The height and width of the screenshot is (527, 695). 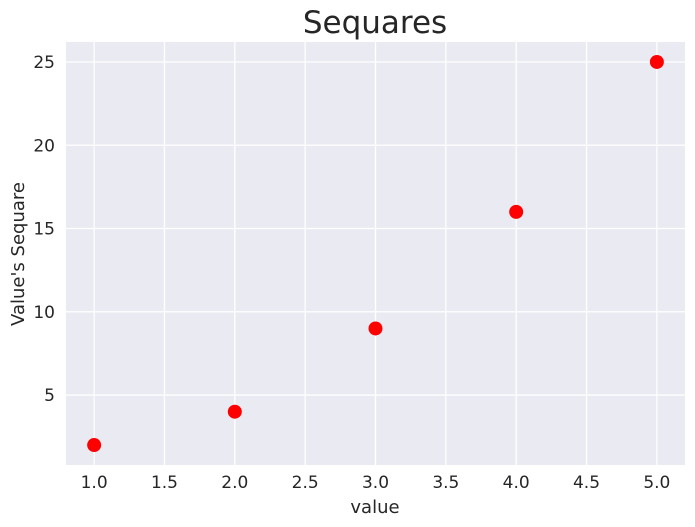 What do you see at coordinates (49, 396) in the screenshot?
I see `y-tick-label: 5` at bounding box center [49, 396].